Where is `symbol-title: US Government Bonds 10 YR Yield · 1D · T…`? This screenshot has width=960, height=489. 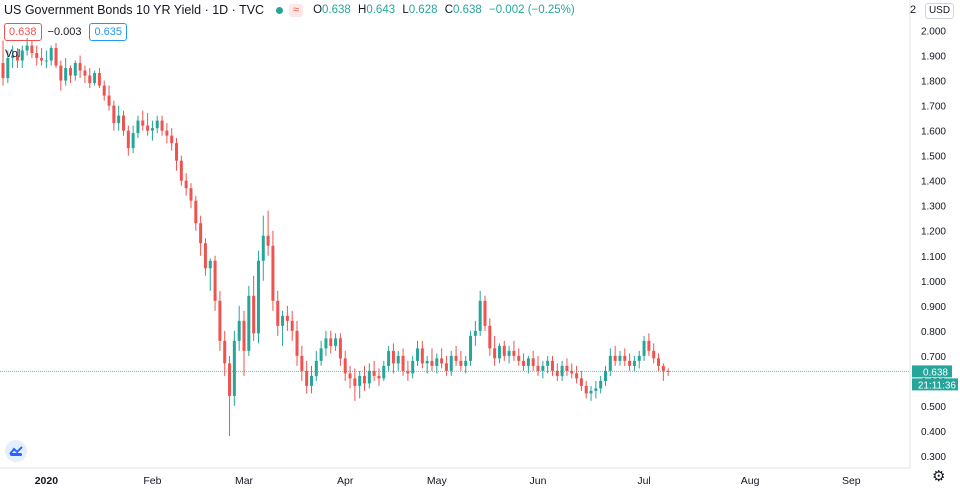 symbol-title: US Government Bonds 10 YR Yield · 1D · T… is located at coordinates (134, 10).